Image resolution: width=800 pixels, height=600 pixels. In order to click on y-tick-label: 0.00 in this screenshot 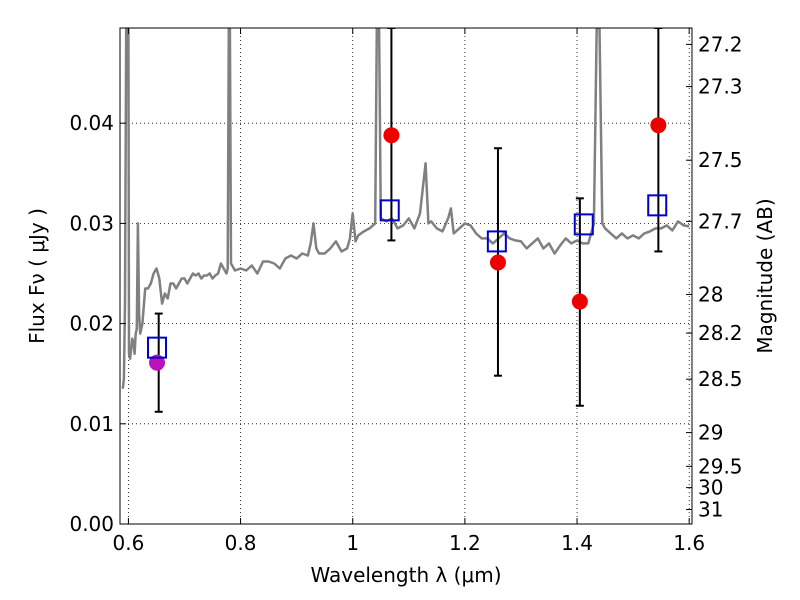, I will do `click(91, 524)`.